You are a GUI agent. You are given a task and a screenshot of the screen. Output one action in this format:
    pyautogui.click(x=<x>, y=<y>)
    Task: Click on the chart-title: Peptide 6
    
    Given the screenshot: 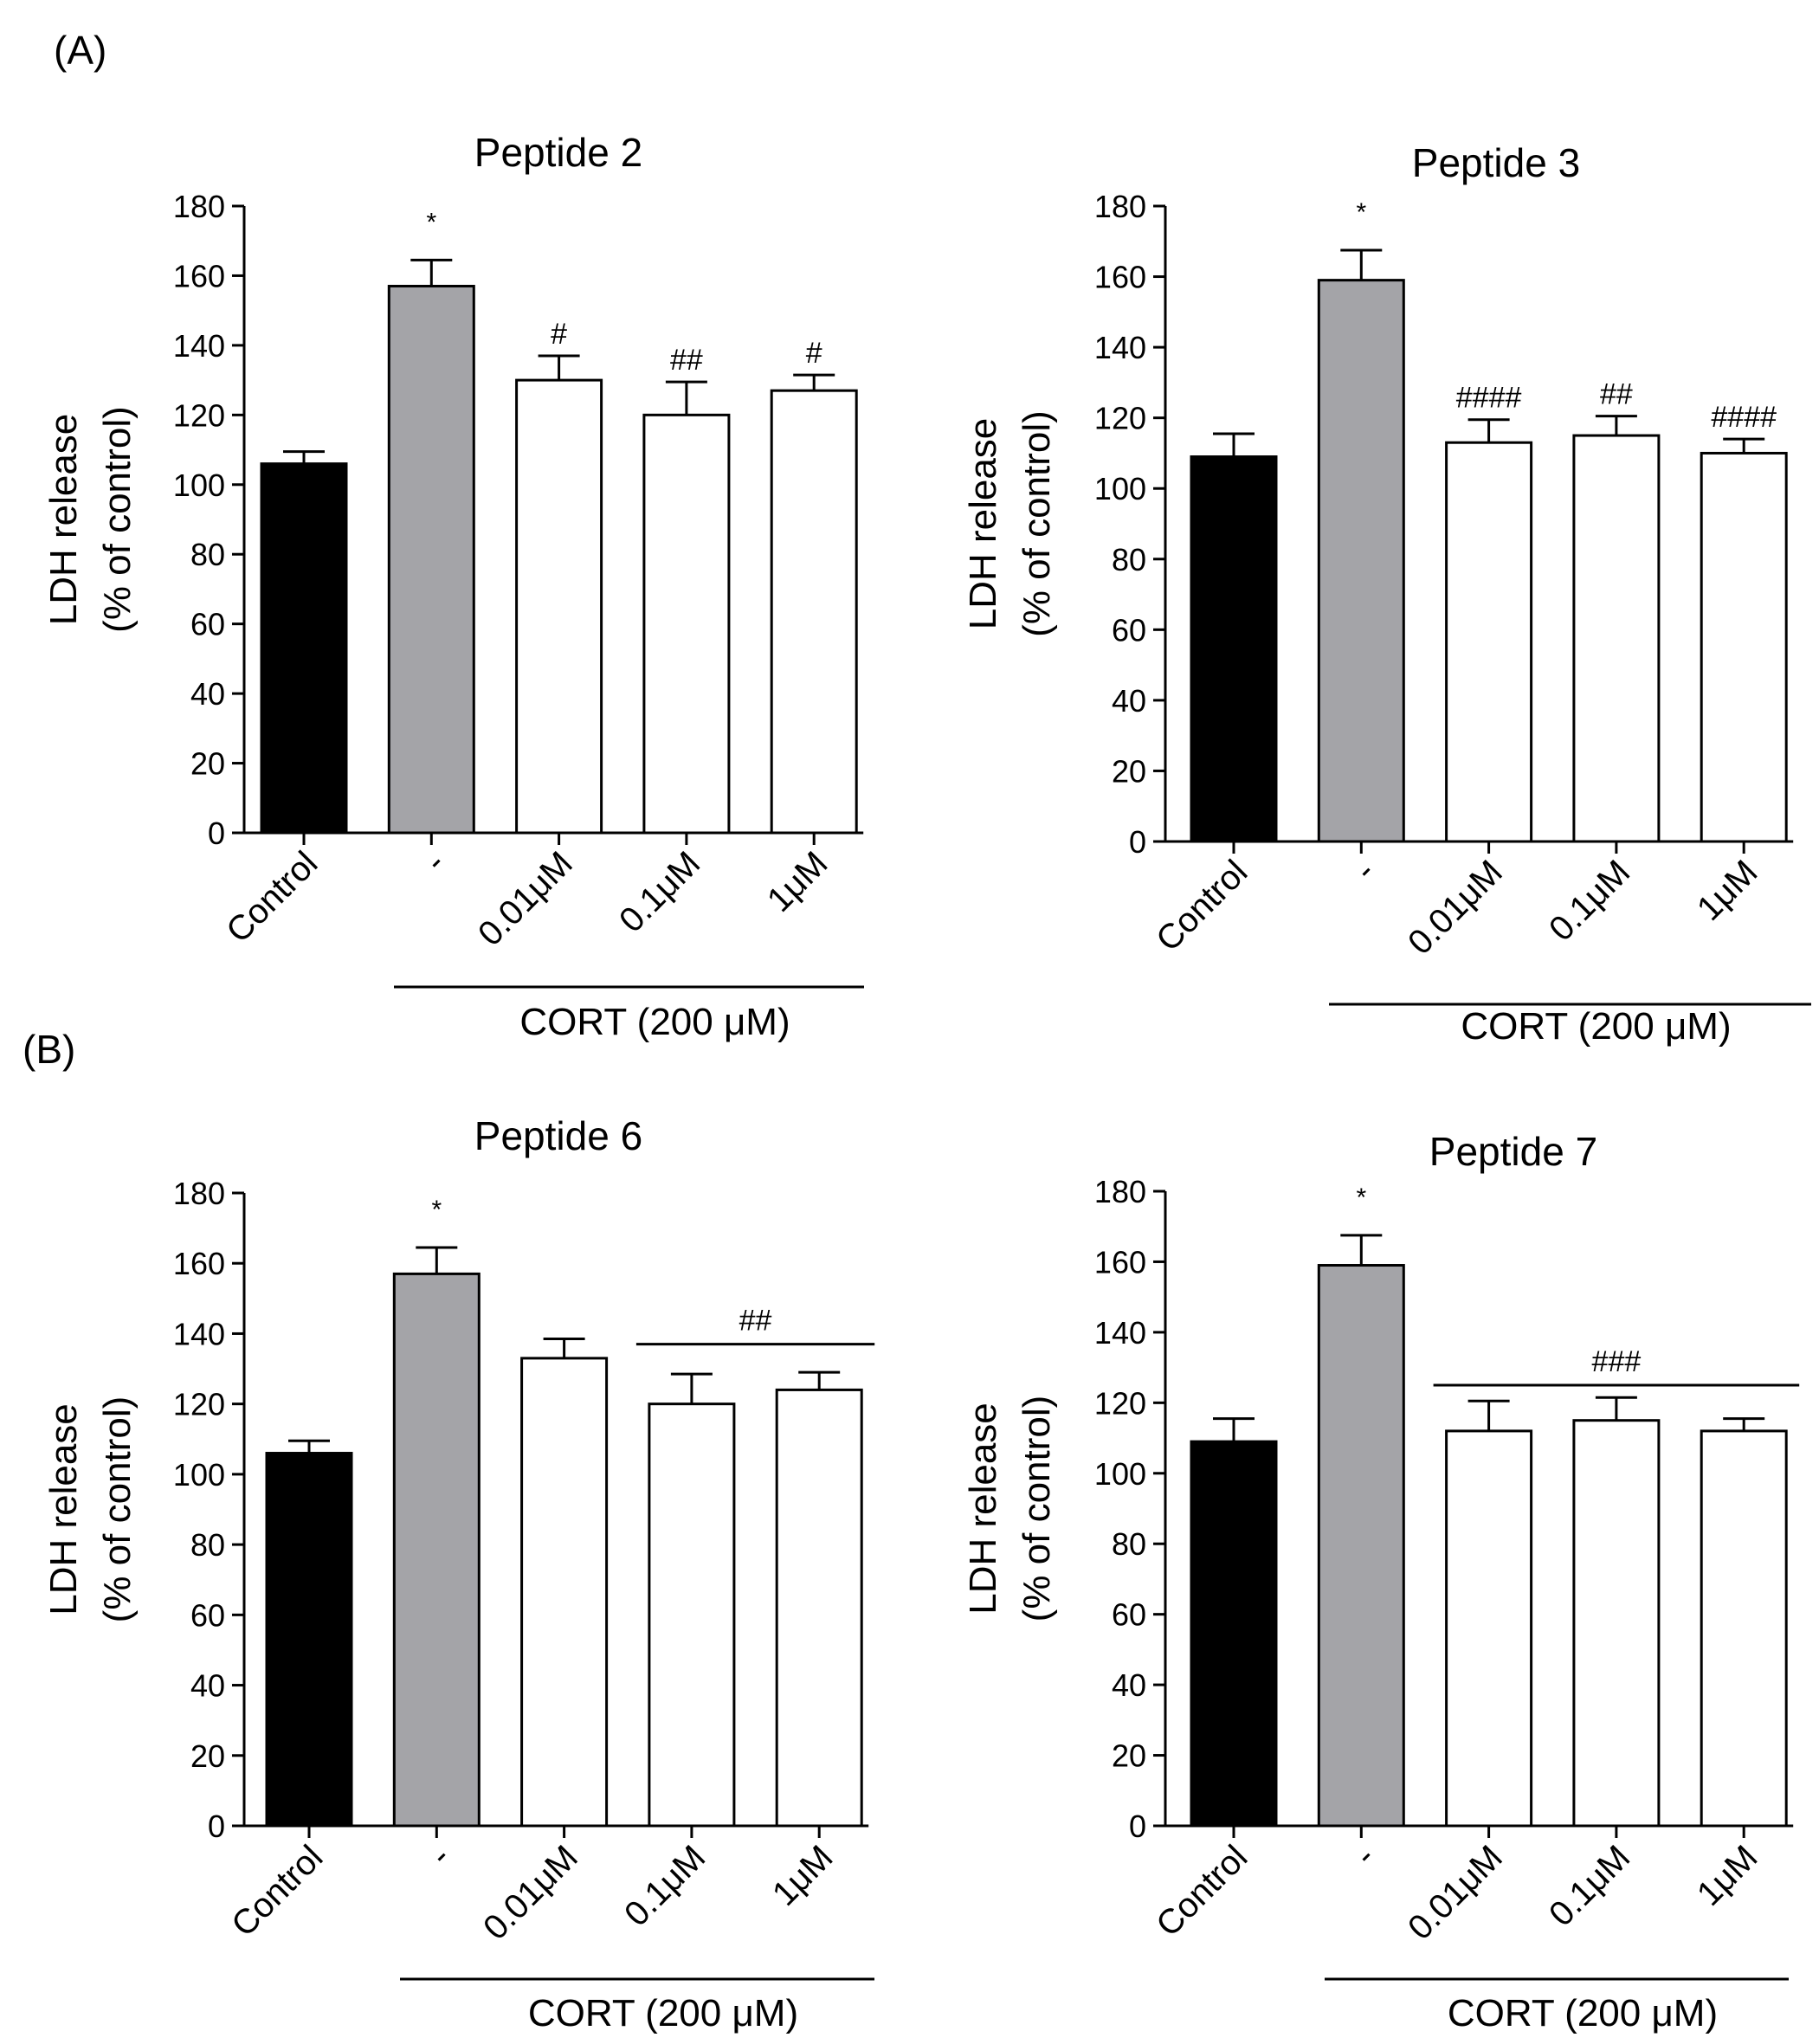 What is the action you would take?
    pyautogui.click(x=558, y=1136)
    